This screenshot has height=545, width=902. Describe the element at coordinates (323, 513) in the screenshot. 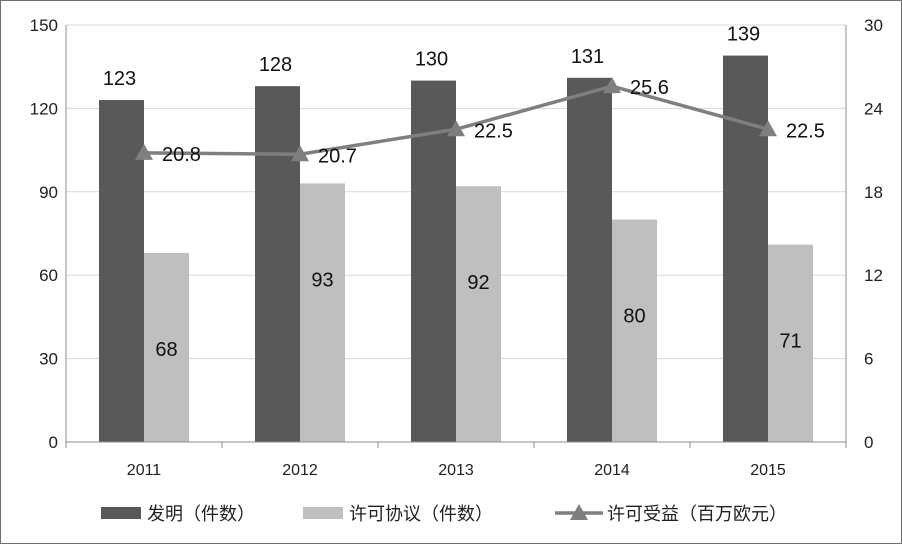

I see `legend-swatch-license` at that location.